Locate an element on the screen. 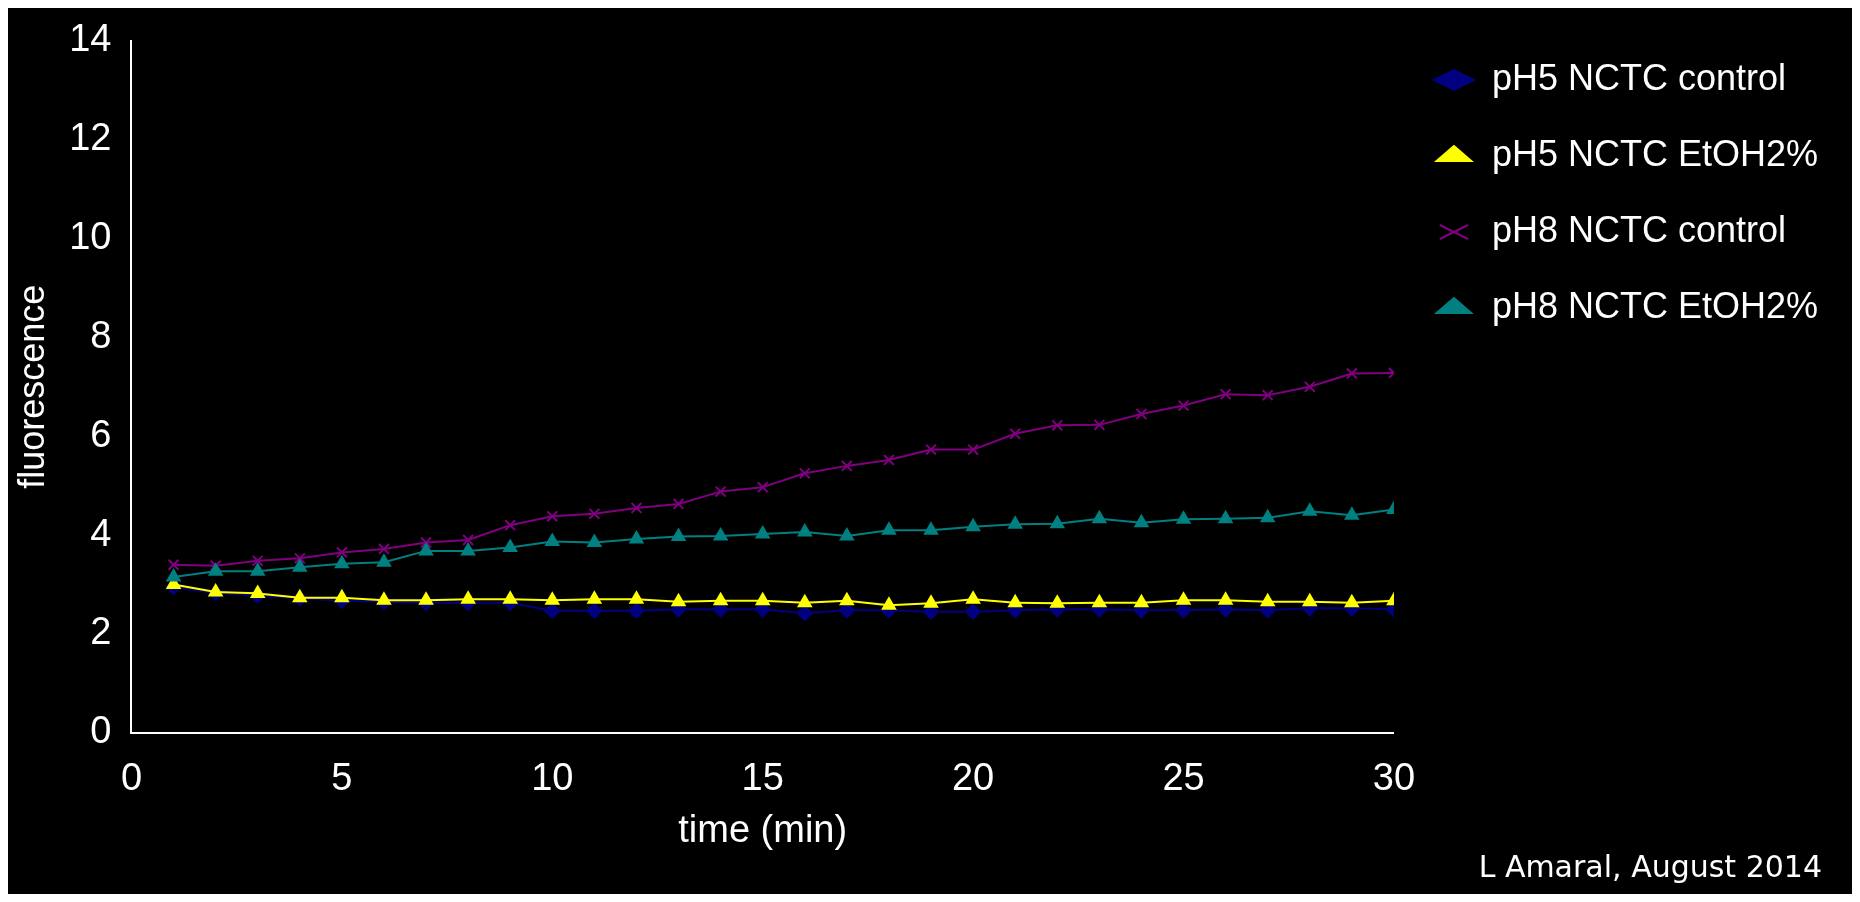  y-tick-label: 12 is located at coordinates (90, 137).